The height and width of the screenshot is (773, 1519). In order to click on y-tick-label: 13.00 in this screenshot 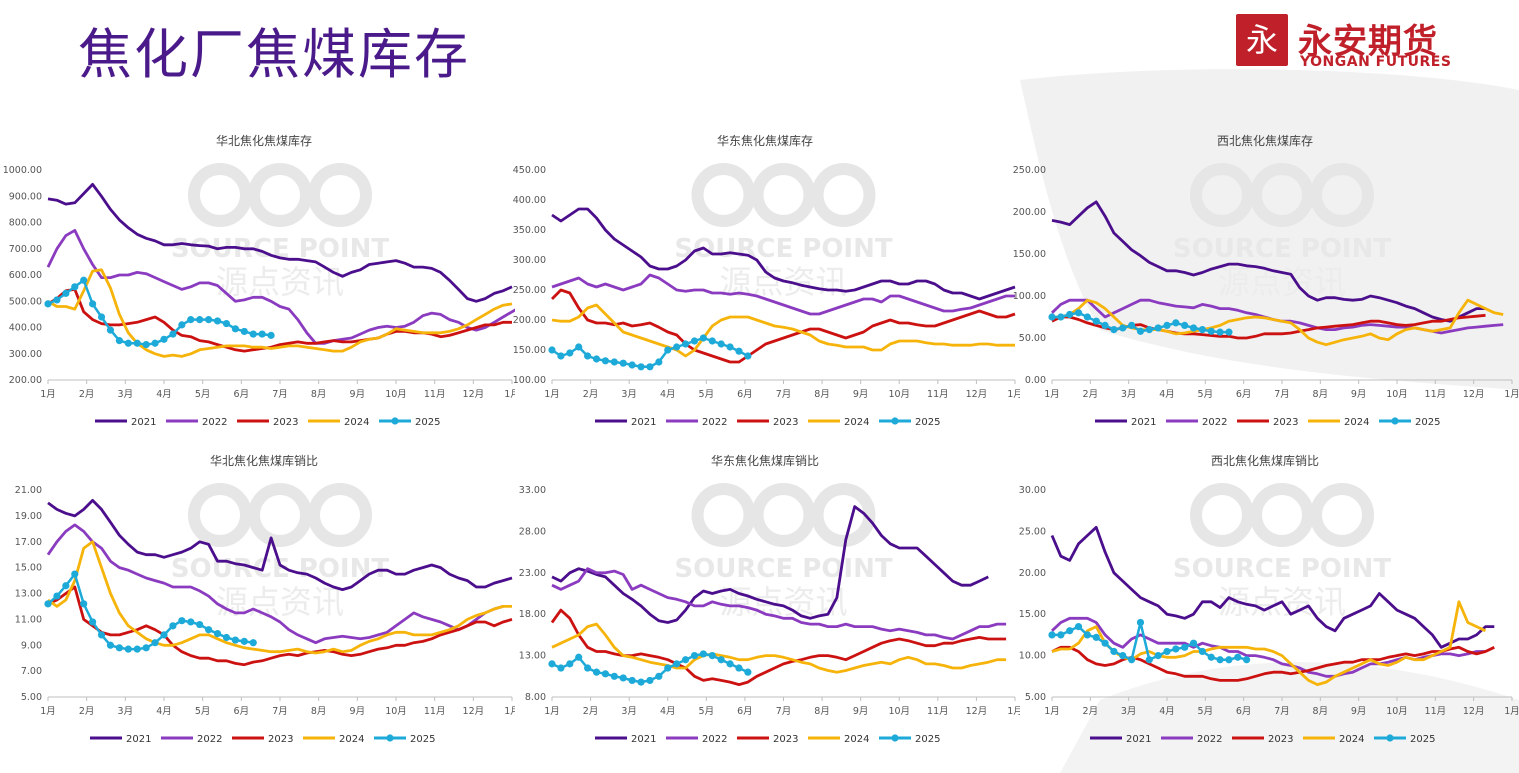, I will do `click(532, 656)`.